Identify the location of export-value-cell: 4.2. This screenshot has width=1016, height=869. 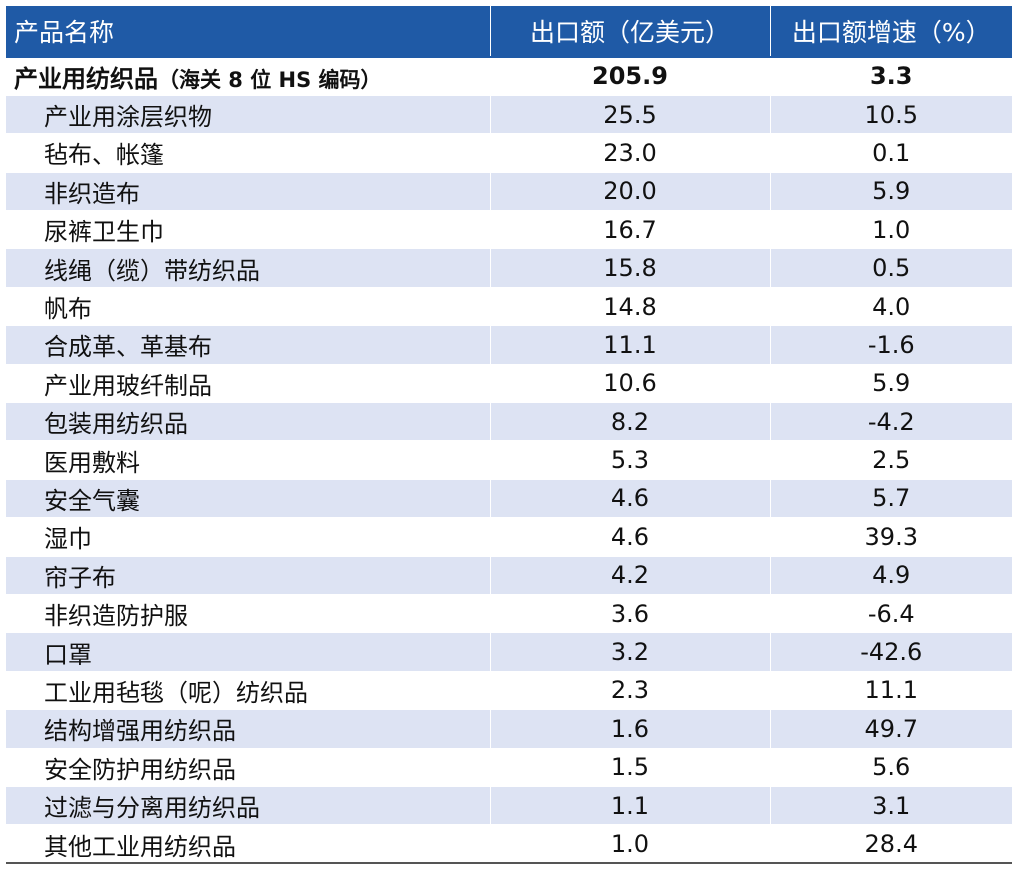
(629, 575).